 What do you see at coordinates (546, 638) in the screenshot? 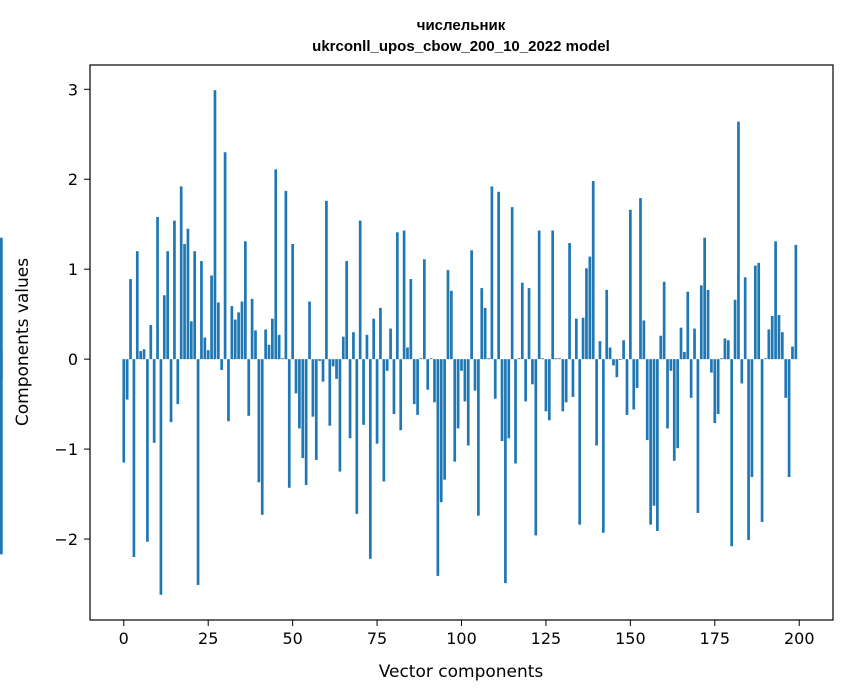
I see `x-tick-label: 125` at bounding box center [546, 638].